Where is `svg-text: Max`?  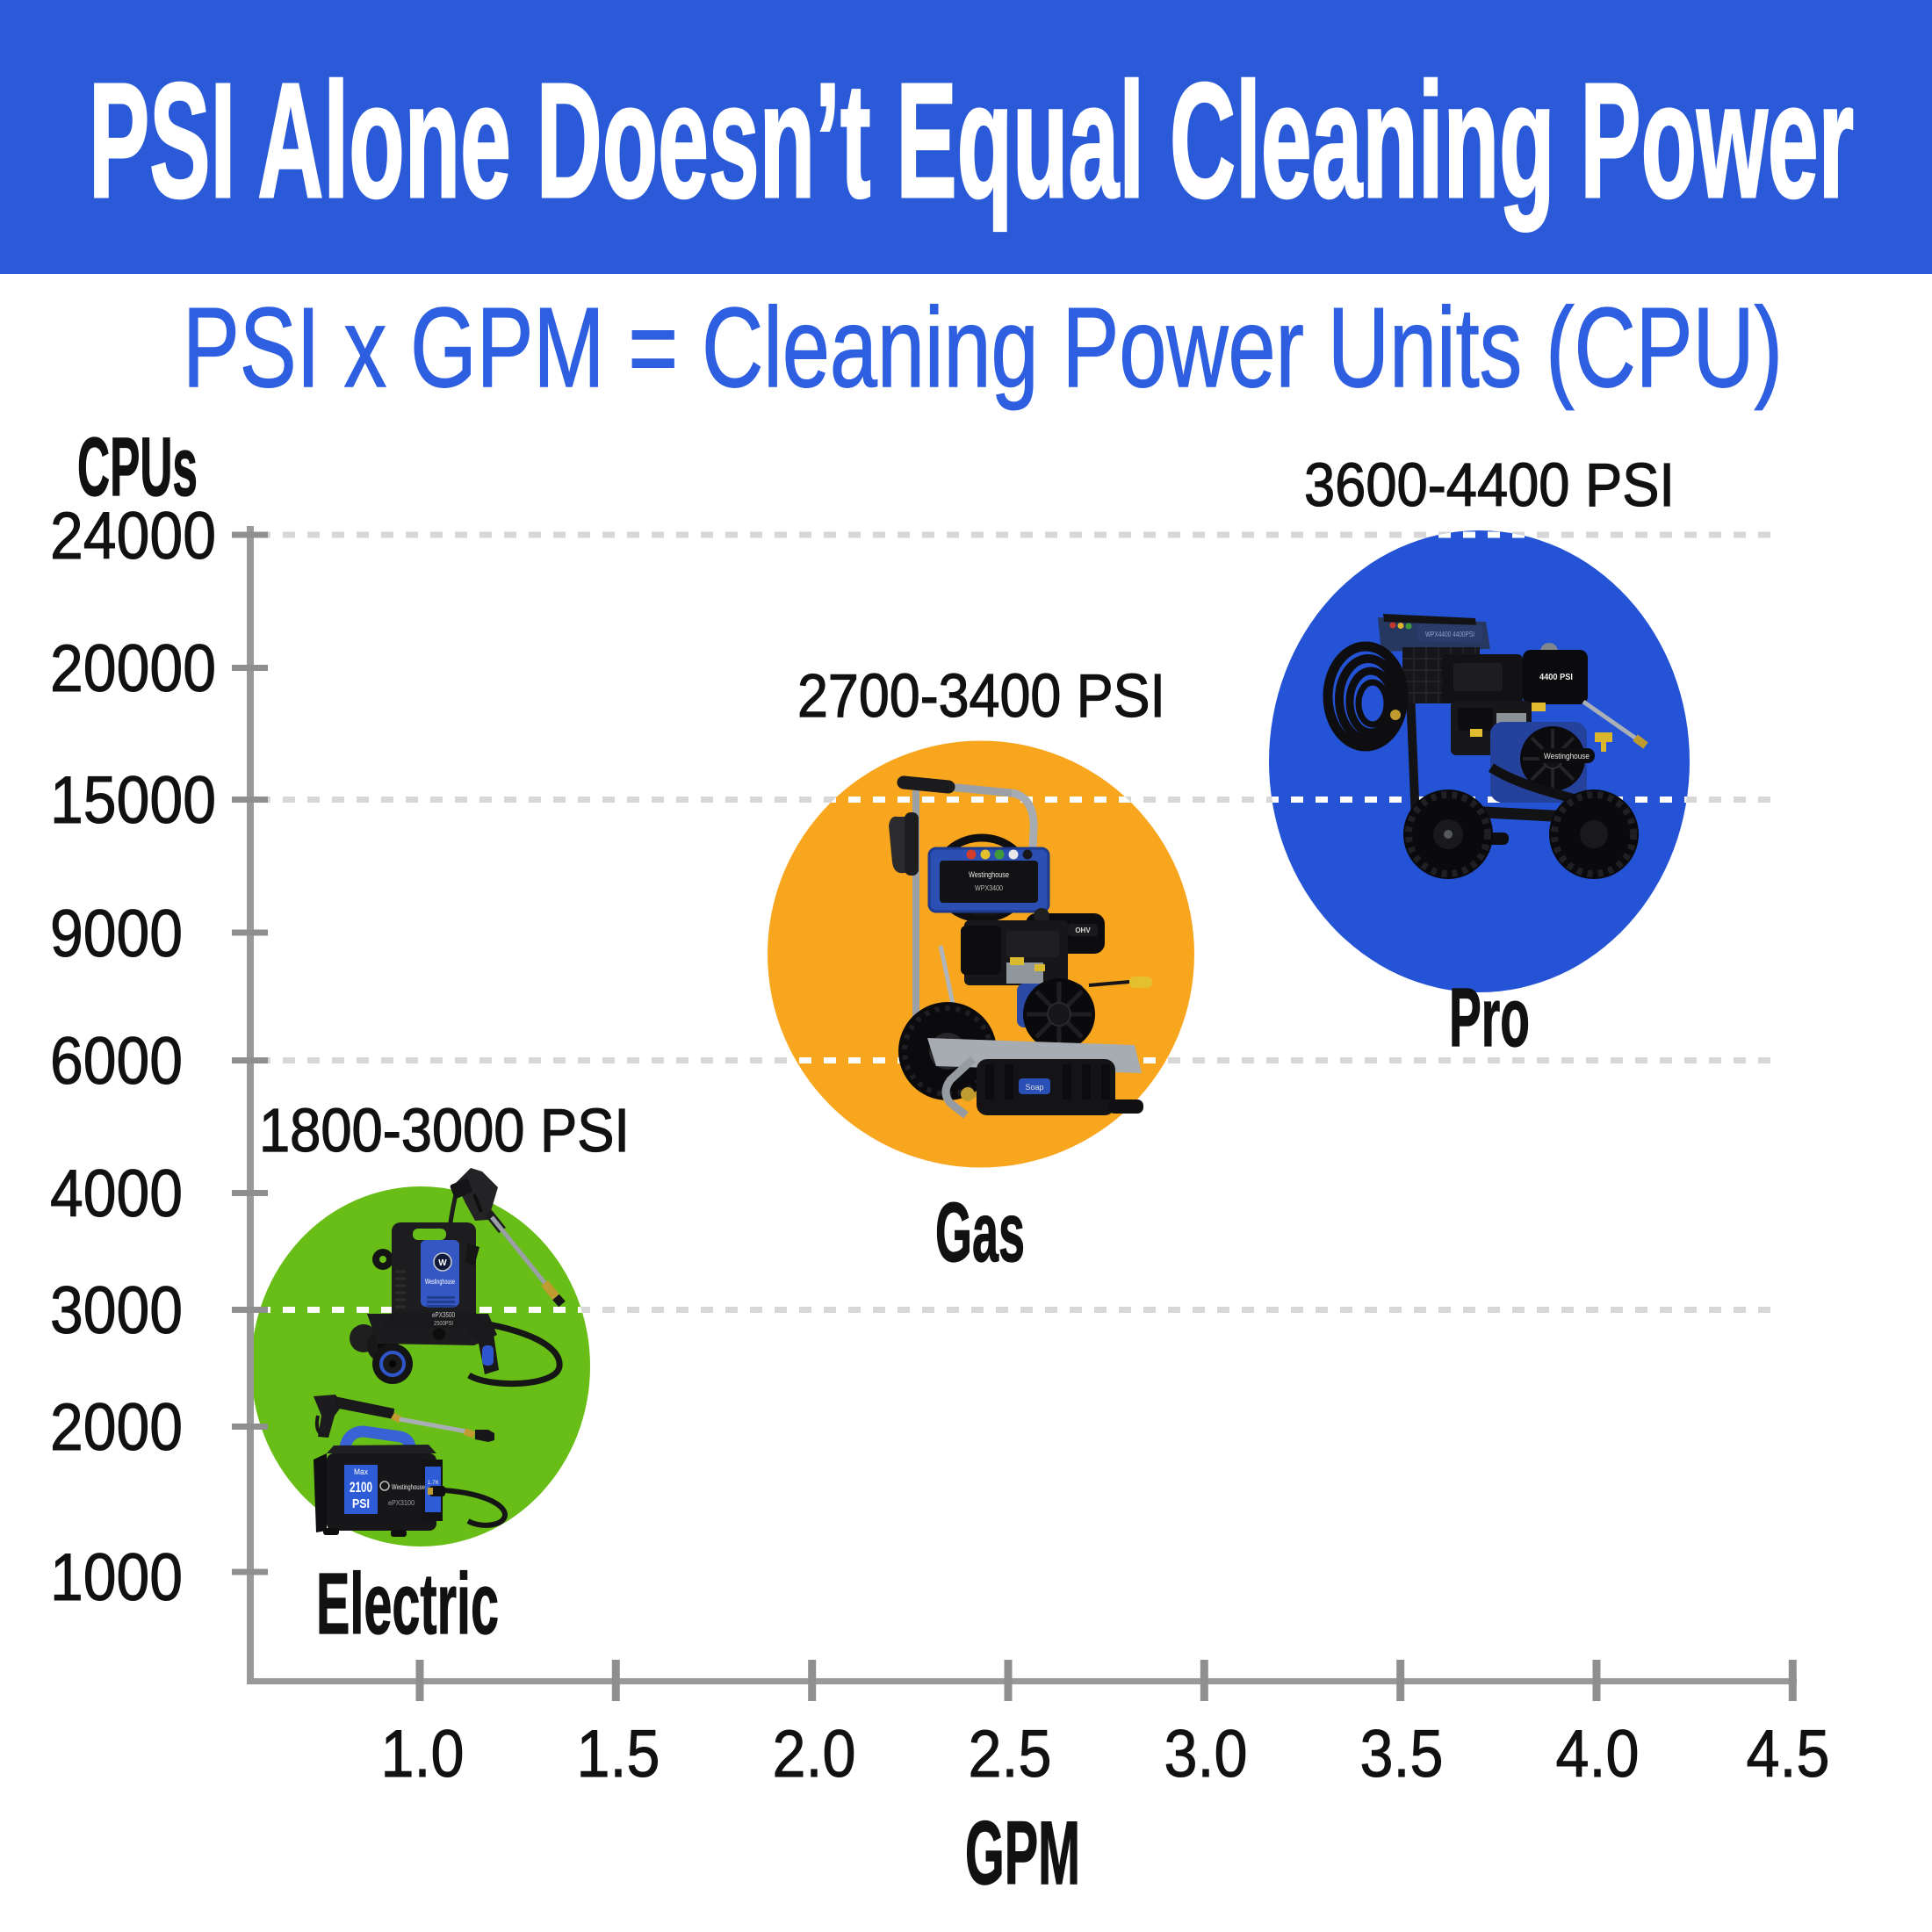
svg-text: Max is located at coordinates (361, 1472).